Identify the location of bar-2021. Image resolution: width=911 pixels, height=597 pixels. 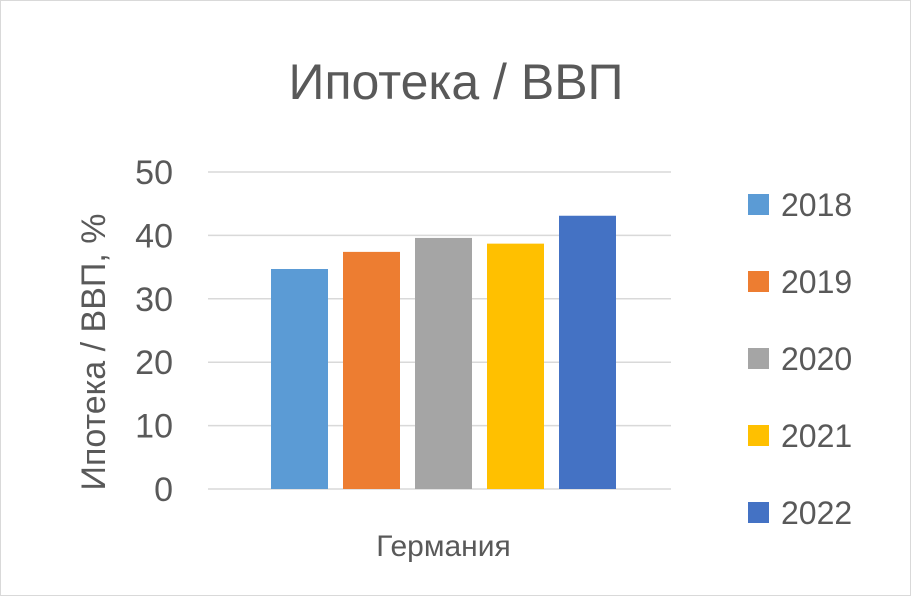
(515, 366).